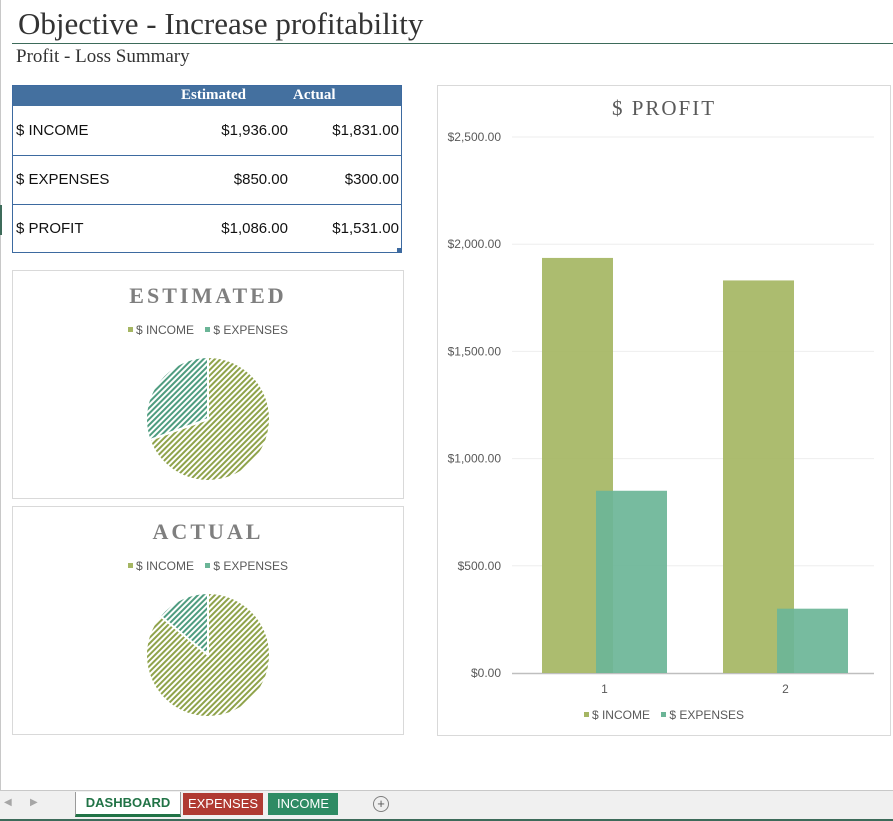 This screenshot has width=893, height=821. Describe the element at coordinates (213, 95) in the screenshot. I see `header-estimated: Estimated` at that location.